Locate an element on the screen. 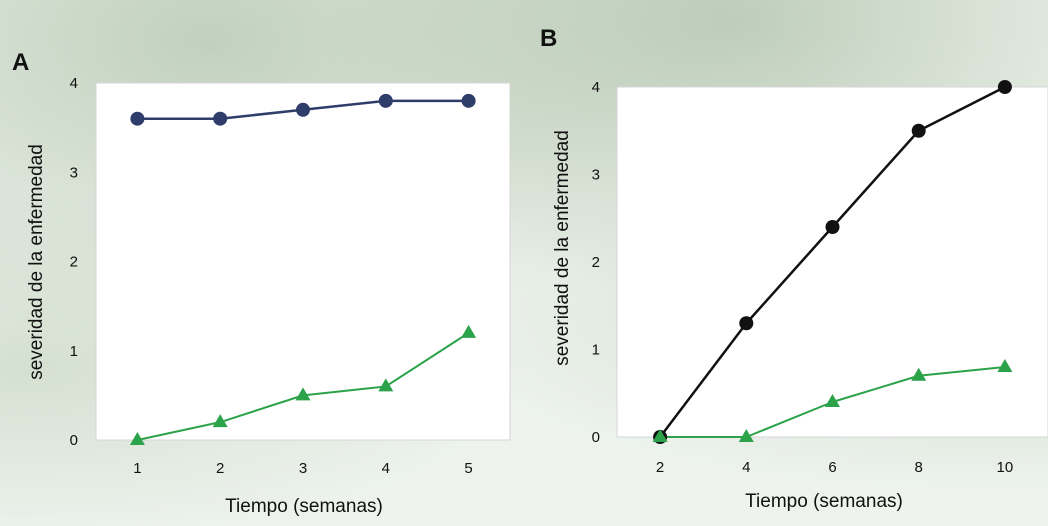  panel-a-ytick-label: 1 is located at coordinates (74, 351).